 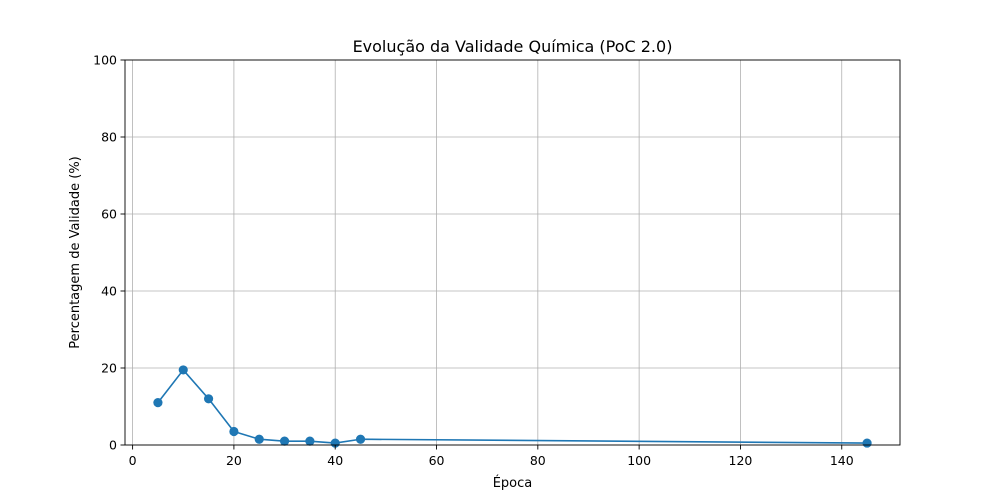 I want to click on y-tick-label: 40, so click(x=109, y=291).